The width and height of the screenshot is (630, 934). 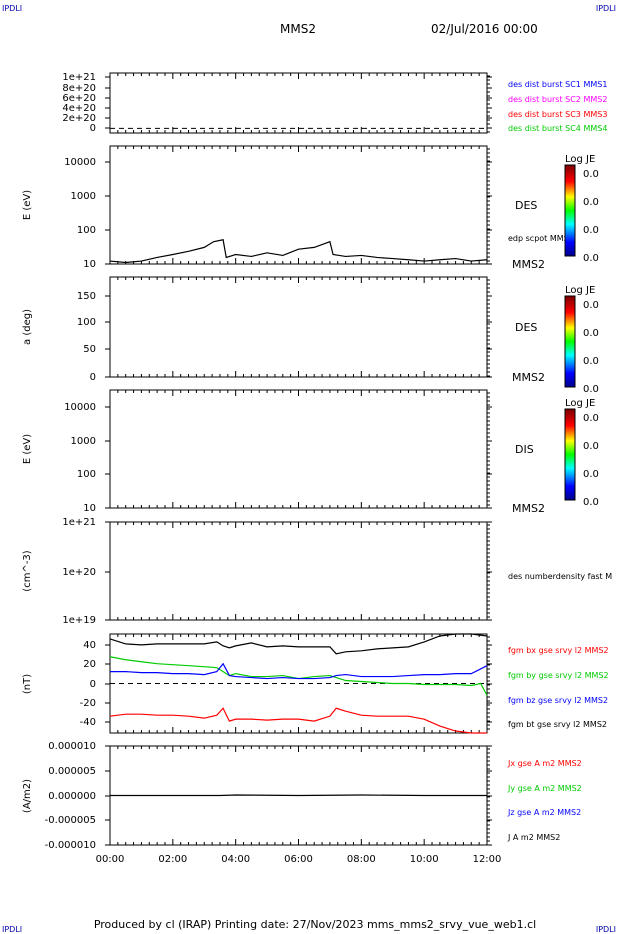 What do you see at coordinates (560, 576) in the screenshot?
I see `legend-entry: des numberdensity fast M` at bounding box center [560, 576].